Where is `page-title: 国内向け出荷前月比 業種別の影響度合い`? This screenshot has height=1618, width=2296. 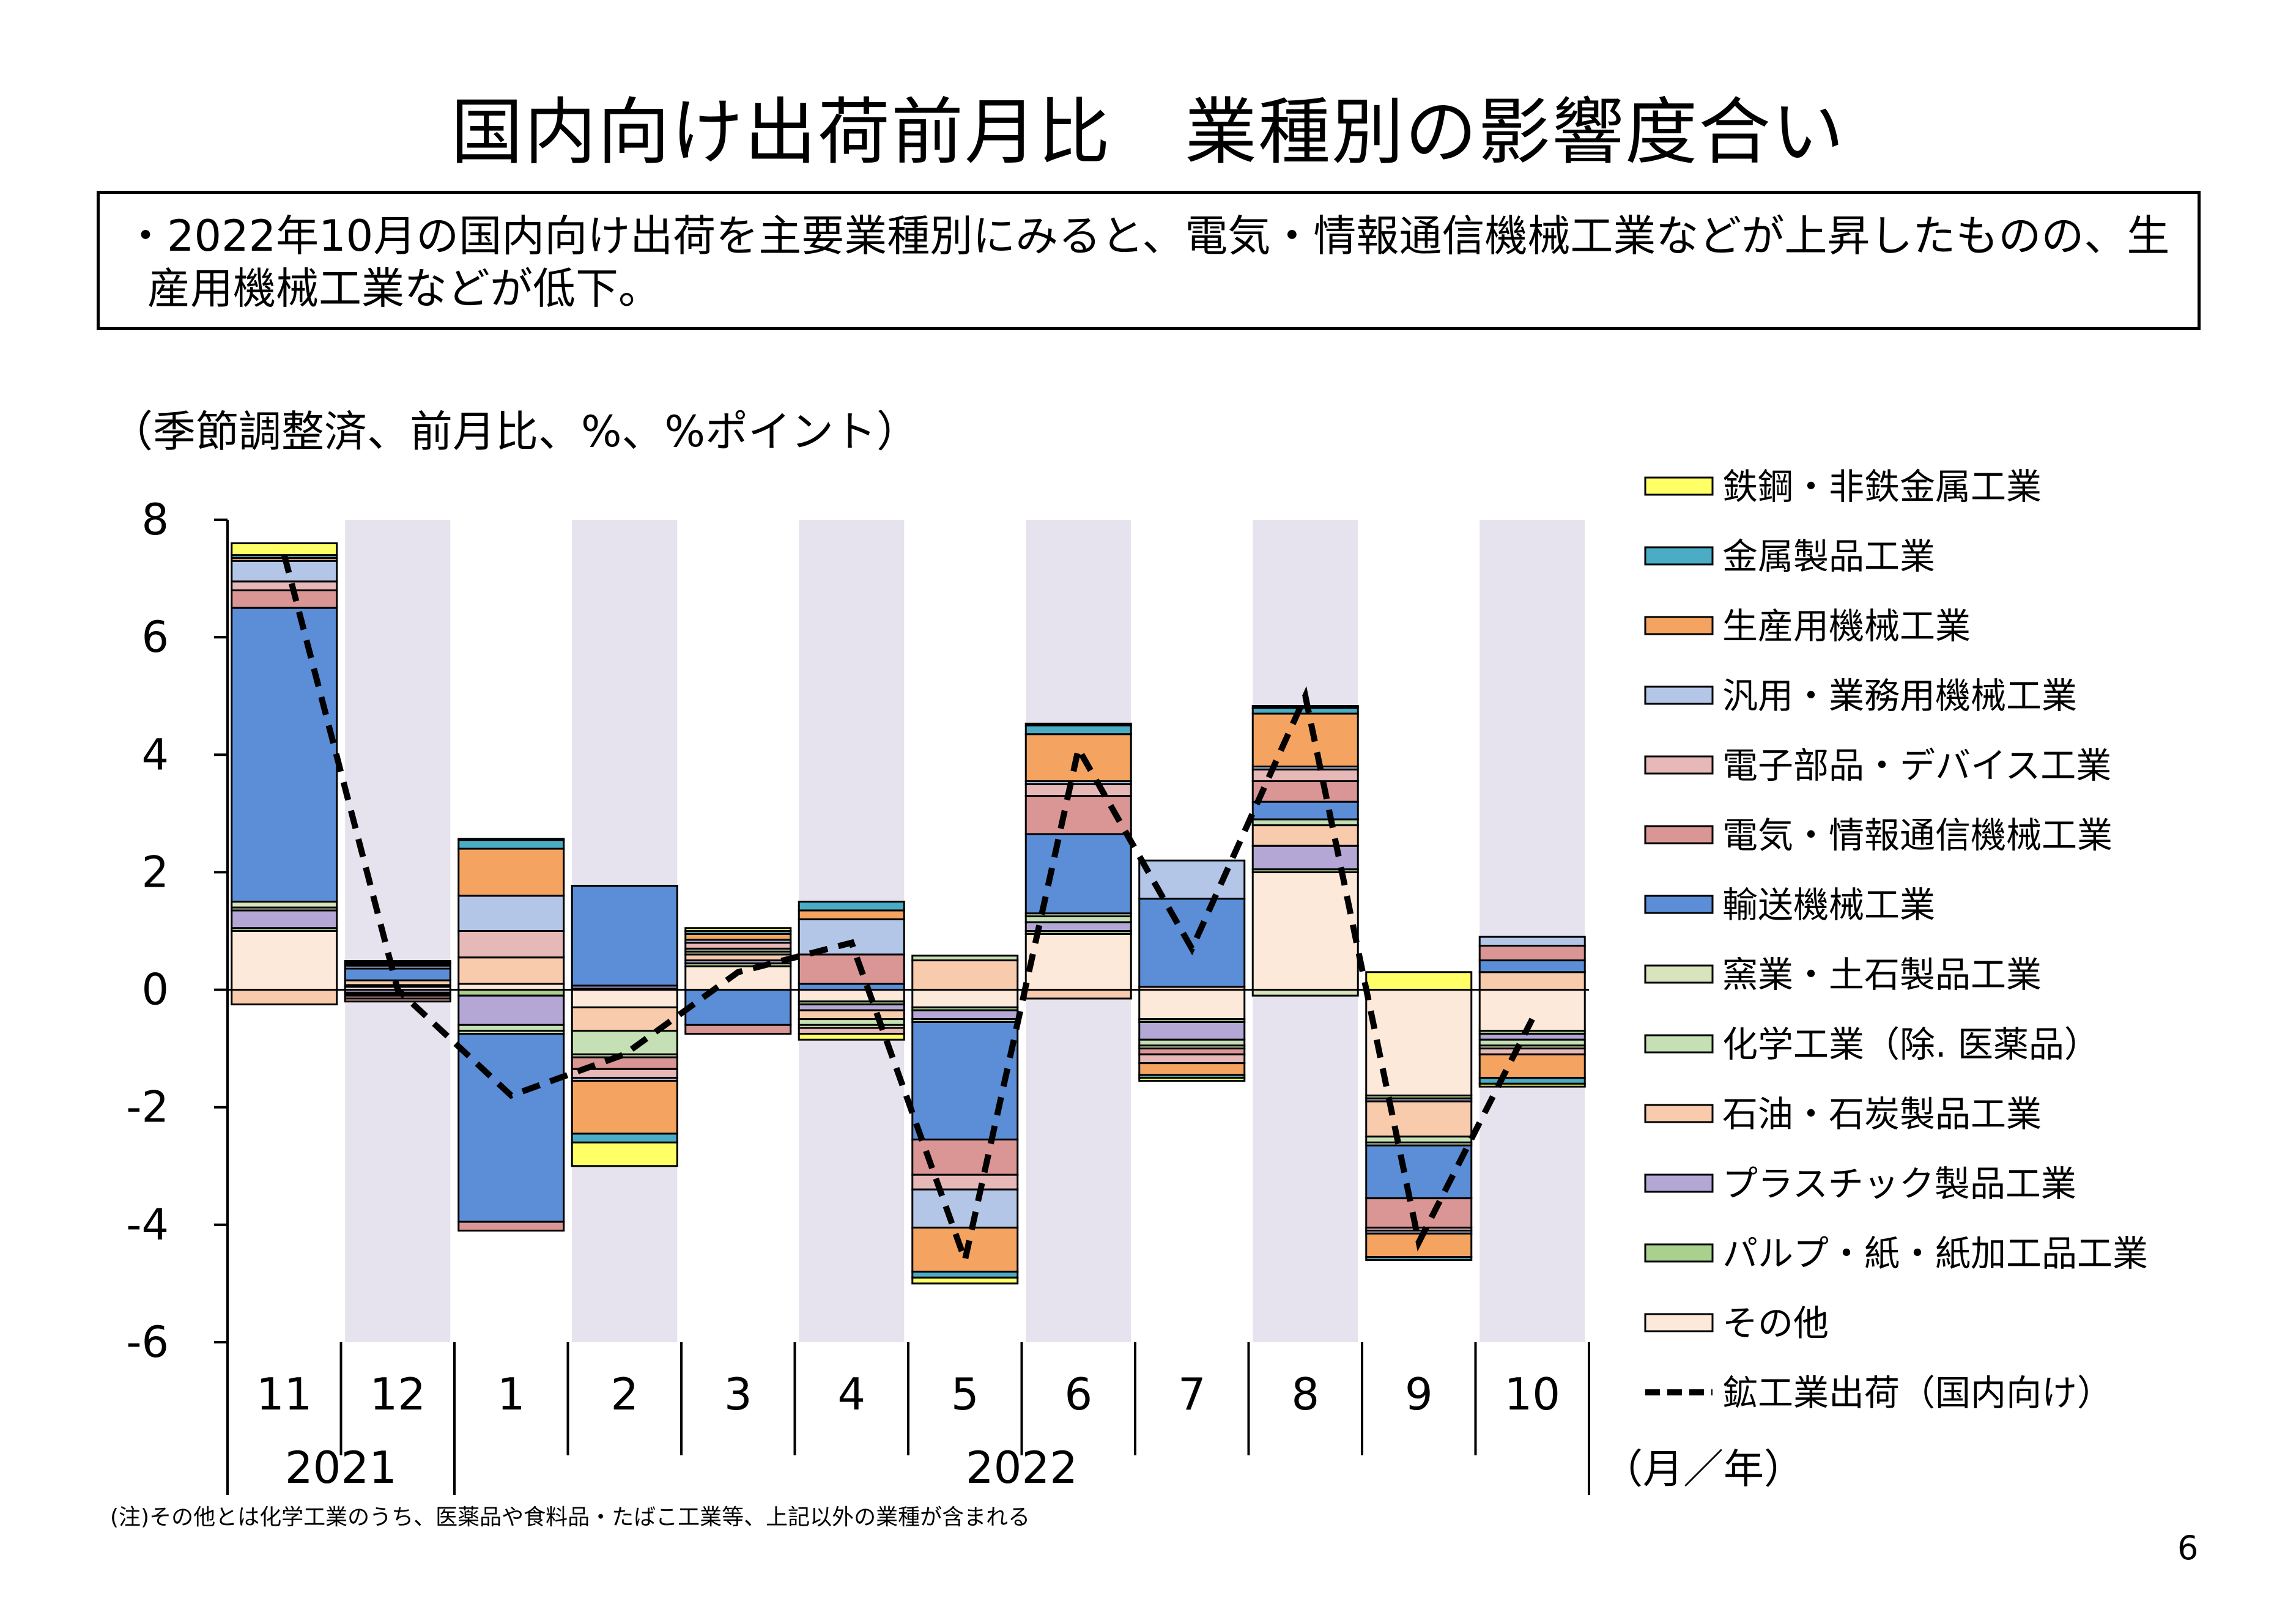
page-title: 国内向け出荷前月比 業種別の影響度合い is located at coordinates (1147, 132).